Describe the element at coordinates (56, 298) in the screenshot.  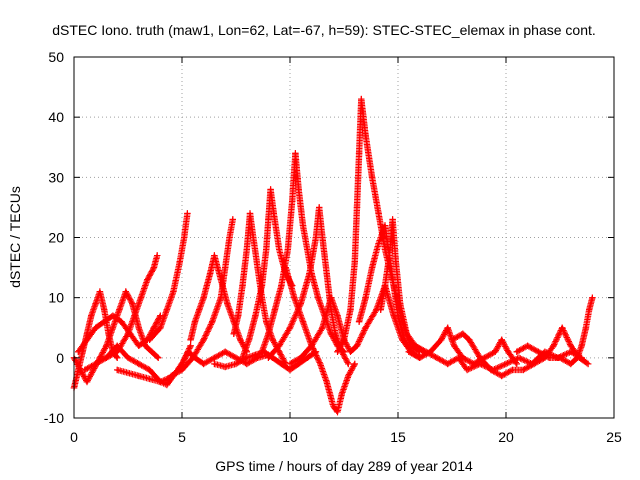
I see `y-tick-label: 10` at that location.